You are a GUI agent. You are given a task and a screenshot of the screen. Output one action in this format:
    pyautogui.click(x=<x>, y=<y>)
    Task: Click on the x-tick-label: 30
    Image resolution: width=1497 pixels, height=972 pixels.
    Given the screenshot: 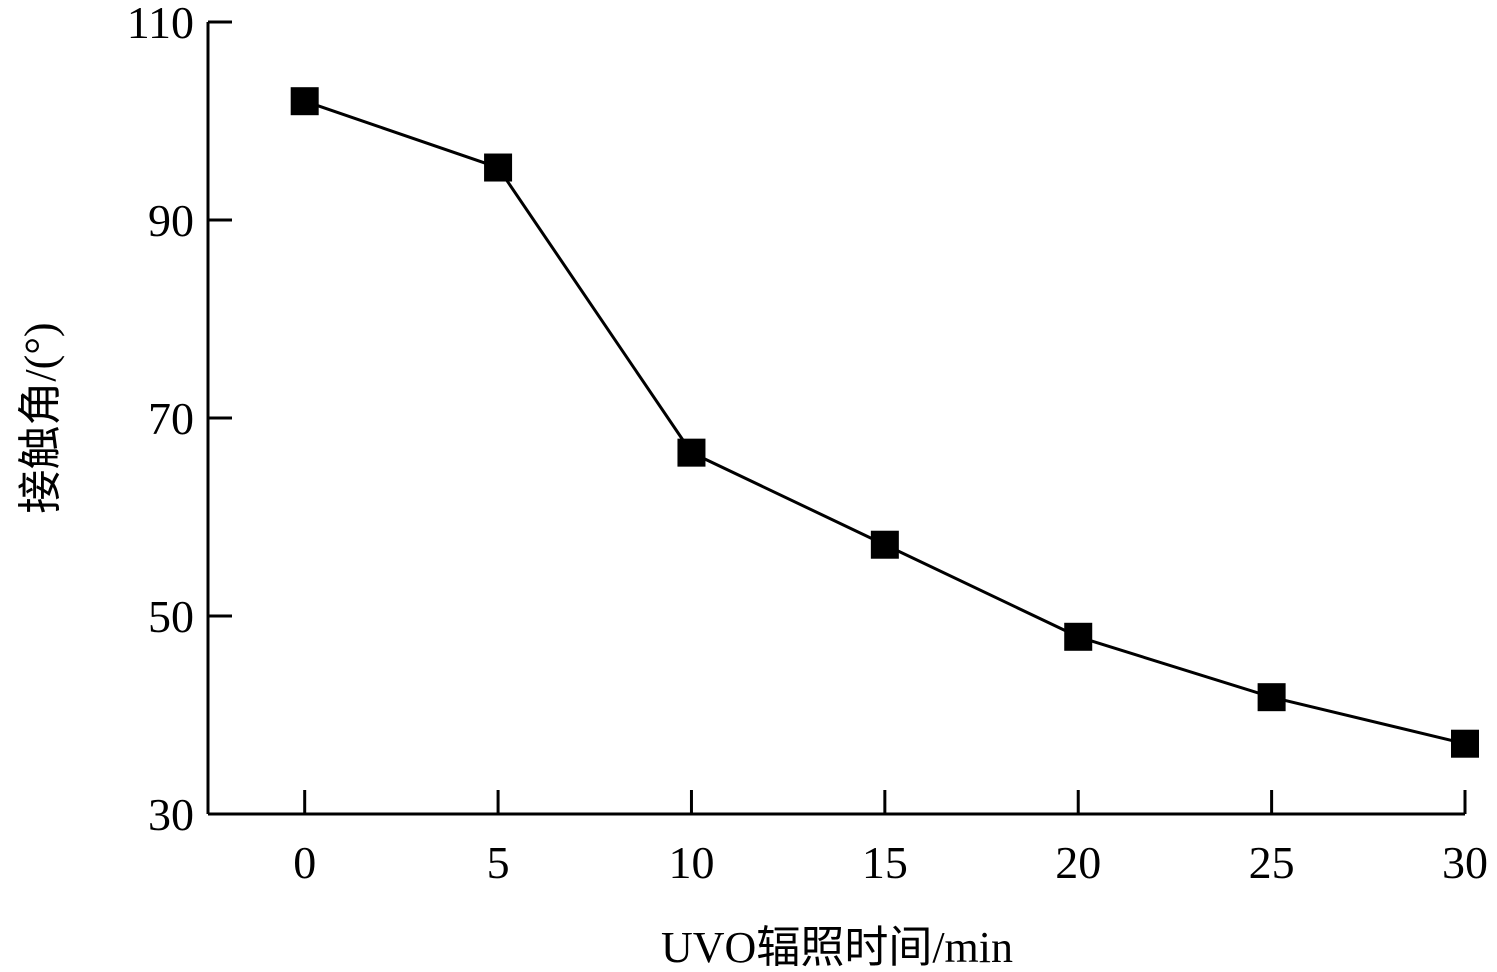 What is the action you would take?
    pyautogui.click(x=1465, y=862)
    